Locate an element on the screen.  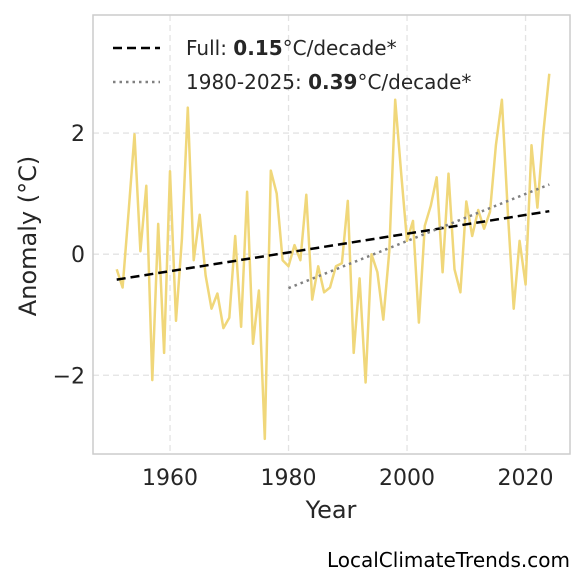
x-tick-label: 1980 is located at coordinates (289, 478).